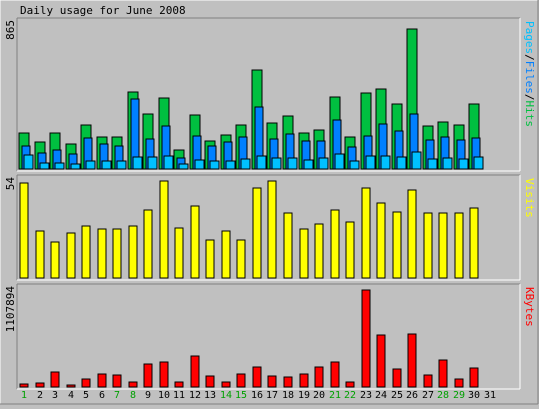 The image size is (539, 409). What do you see at coordinates (103, 10) in the screenshot?
I see `chart-title: Daily usage for June 2008` at bounding box center [103, 10].